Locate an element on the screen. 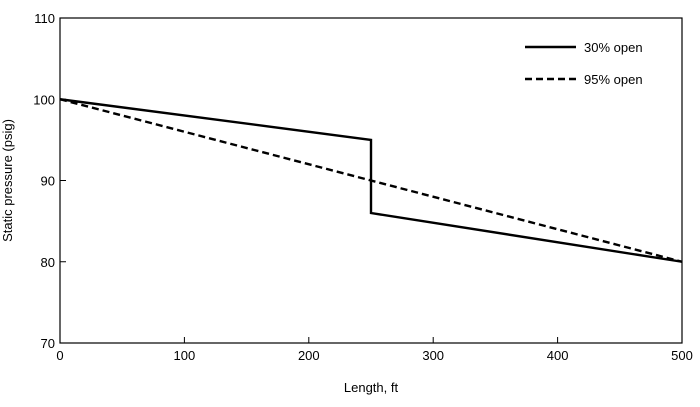 The height and width of the screenshot is (407, 700). x-tick-label: 0 is located at coordinates (59, 355).